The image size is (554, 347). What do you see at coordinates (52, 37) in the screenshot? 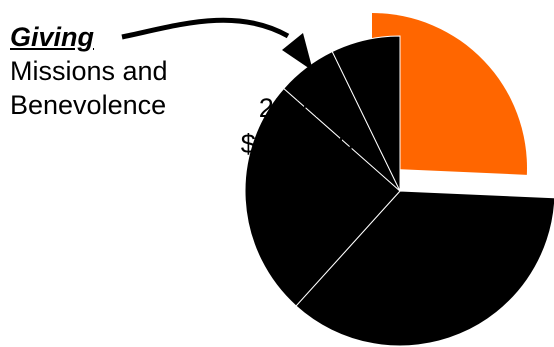
I see `giving-heading: Giving` at bounding box center [52, 37].